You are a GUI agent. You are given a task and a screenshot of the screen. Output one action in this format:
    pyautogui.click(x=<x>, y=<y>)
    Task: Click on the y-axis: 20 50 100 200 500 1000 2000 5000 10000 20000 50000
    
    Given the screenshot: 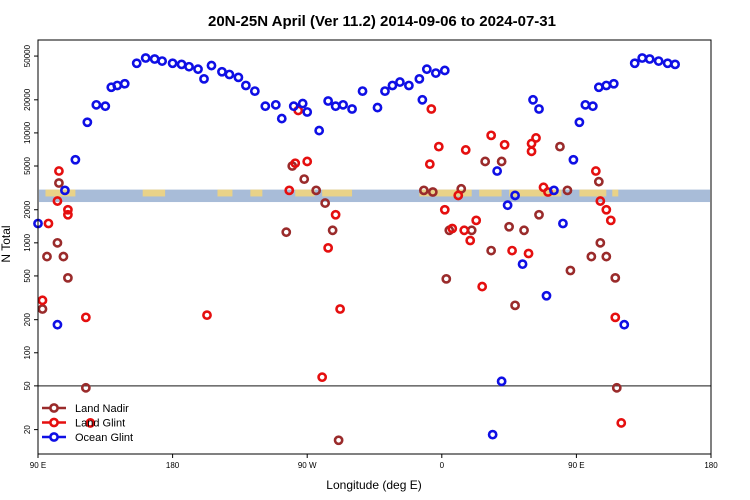 What is the action you would take?
    pyautogui.click(x=30, y=239)
    